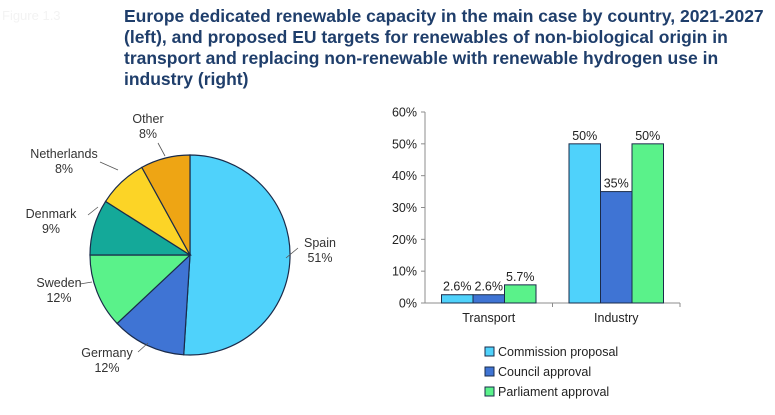 Image resolution: width=775 pixels, height=415 pixels. Describe the element at coordinates (404, 208) in the screenshot. I see `y-tick-label: 30%` at that location.